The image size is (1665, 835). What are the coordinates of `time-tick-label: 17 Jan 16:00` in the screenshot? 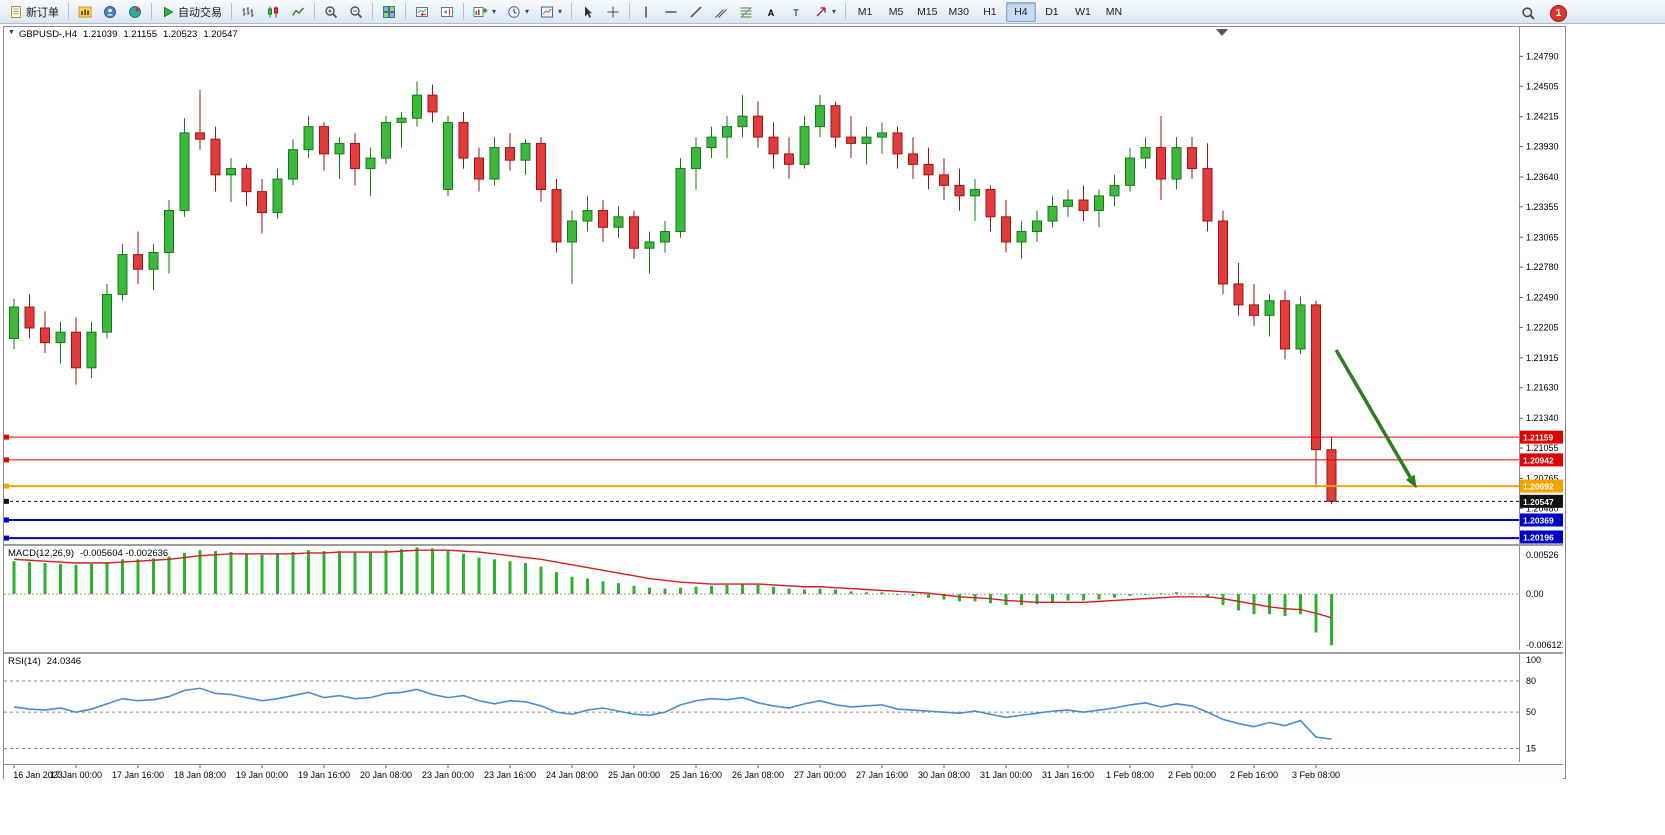 It's located at (138, 775).